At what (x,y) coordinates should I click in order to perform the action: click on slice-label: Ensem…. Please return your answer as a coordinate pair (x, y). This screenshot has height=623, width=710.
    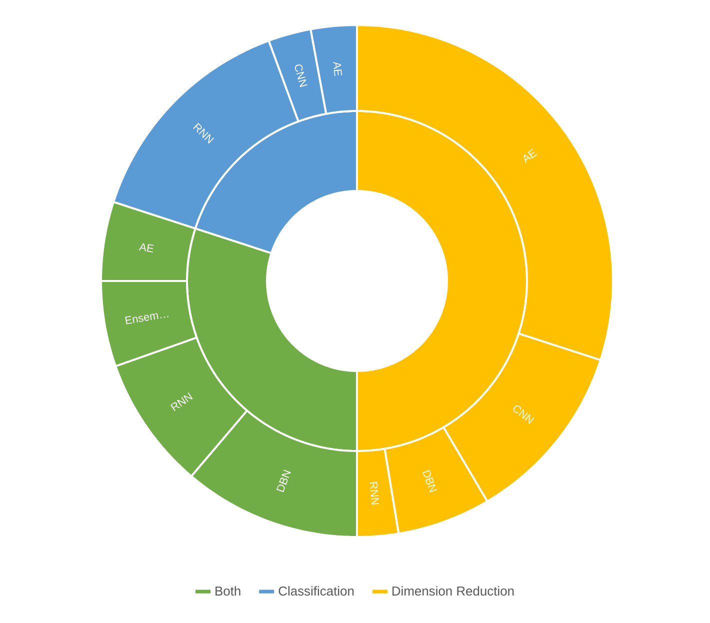
    Looking at the image, I should click on (146, 318).